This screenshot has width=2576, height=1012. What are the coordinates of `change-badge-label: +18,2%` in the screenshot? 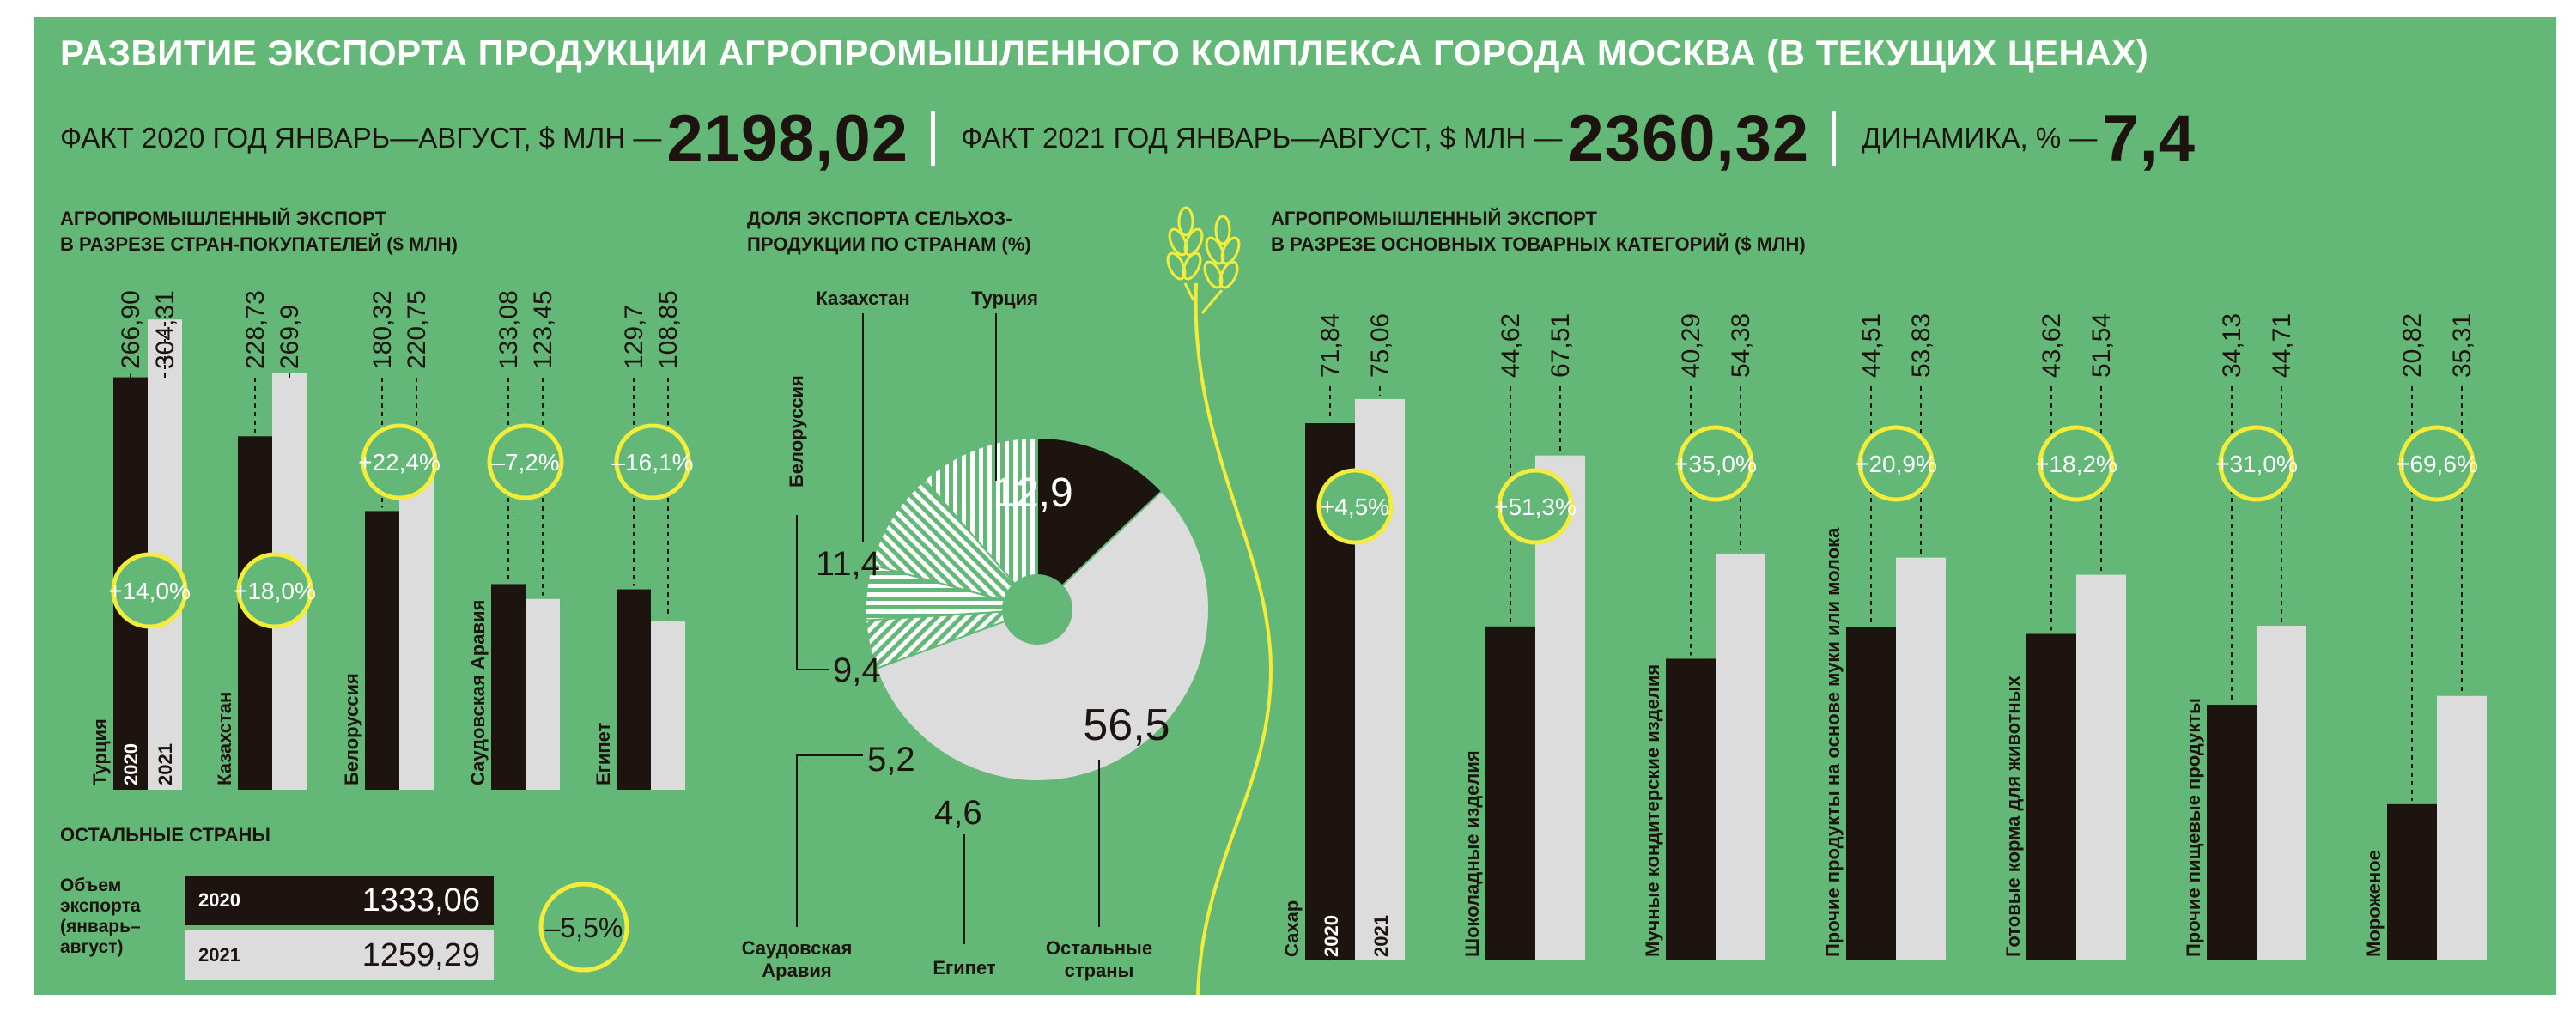 It's located at (2076, 464).